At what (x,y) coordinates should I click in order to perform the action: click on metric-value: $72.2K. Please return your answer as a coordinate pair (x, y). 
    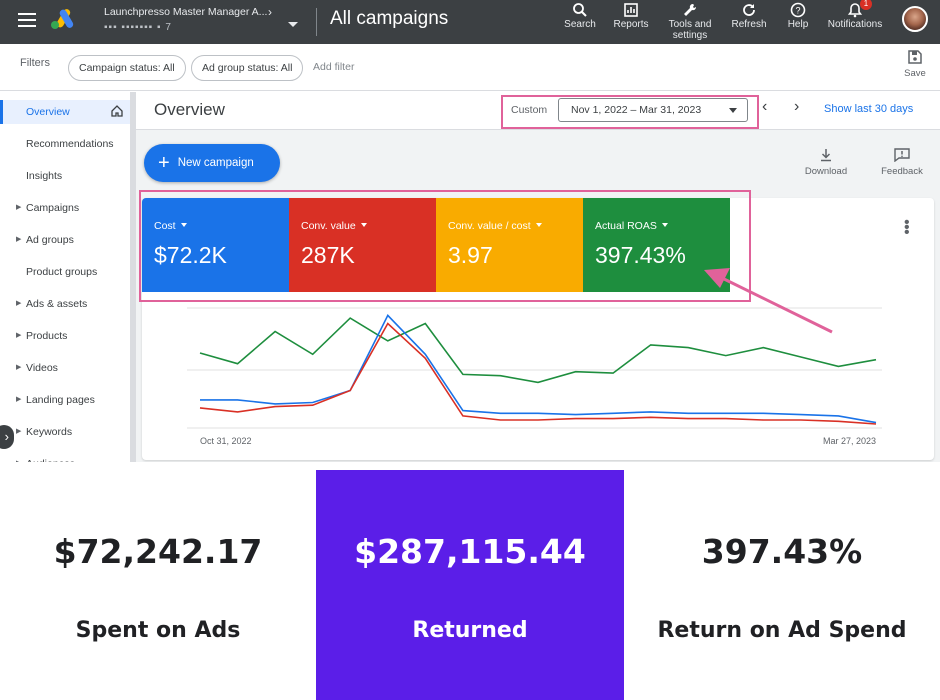
    Looking at the image, I should click on (190, 255).